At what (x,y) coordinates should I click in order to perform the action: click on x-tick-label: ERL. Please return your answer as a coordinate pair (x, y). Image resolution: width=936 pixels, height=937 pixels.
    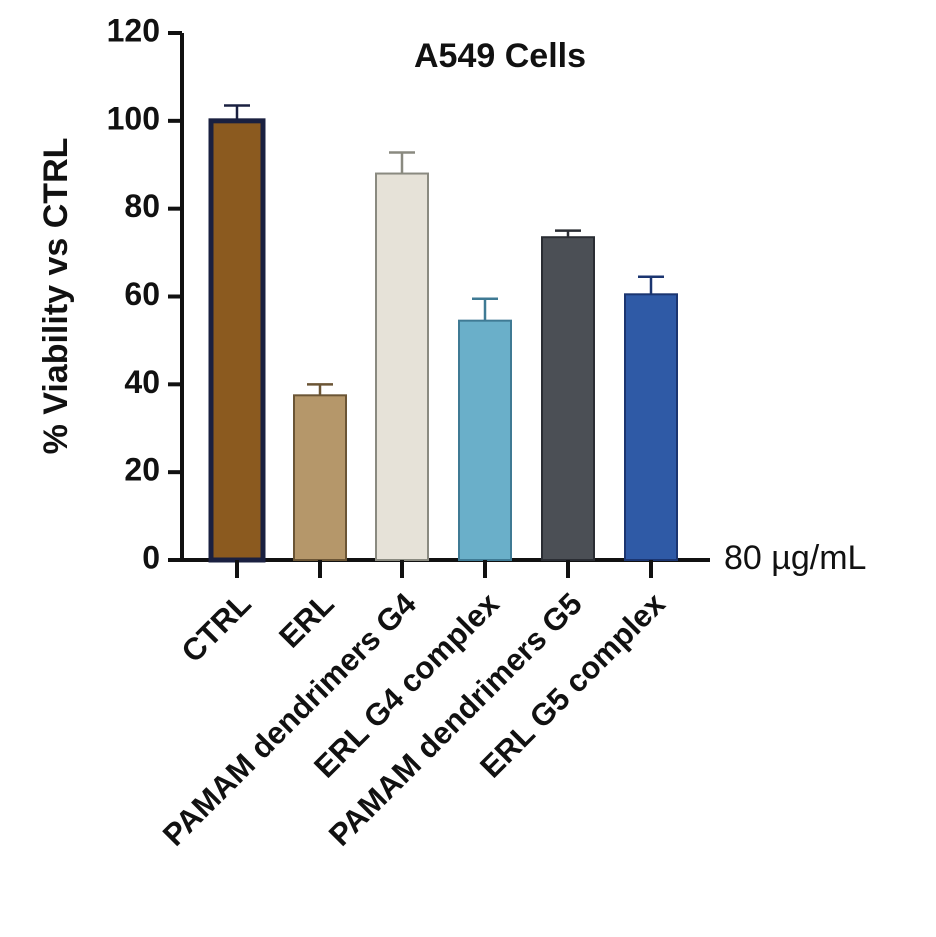
    Looking at the image, I should click on (306, 620).